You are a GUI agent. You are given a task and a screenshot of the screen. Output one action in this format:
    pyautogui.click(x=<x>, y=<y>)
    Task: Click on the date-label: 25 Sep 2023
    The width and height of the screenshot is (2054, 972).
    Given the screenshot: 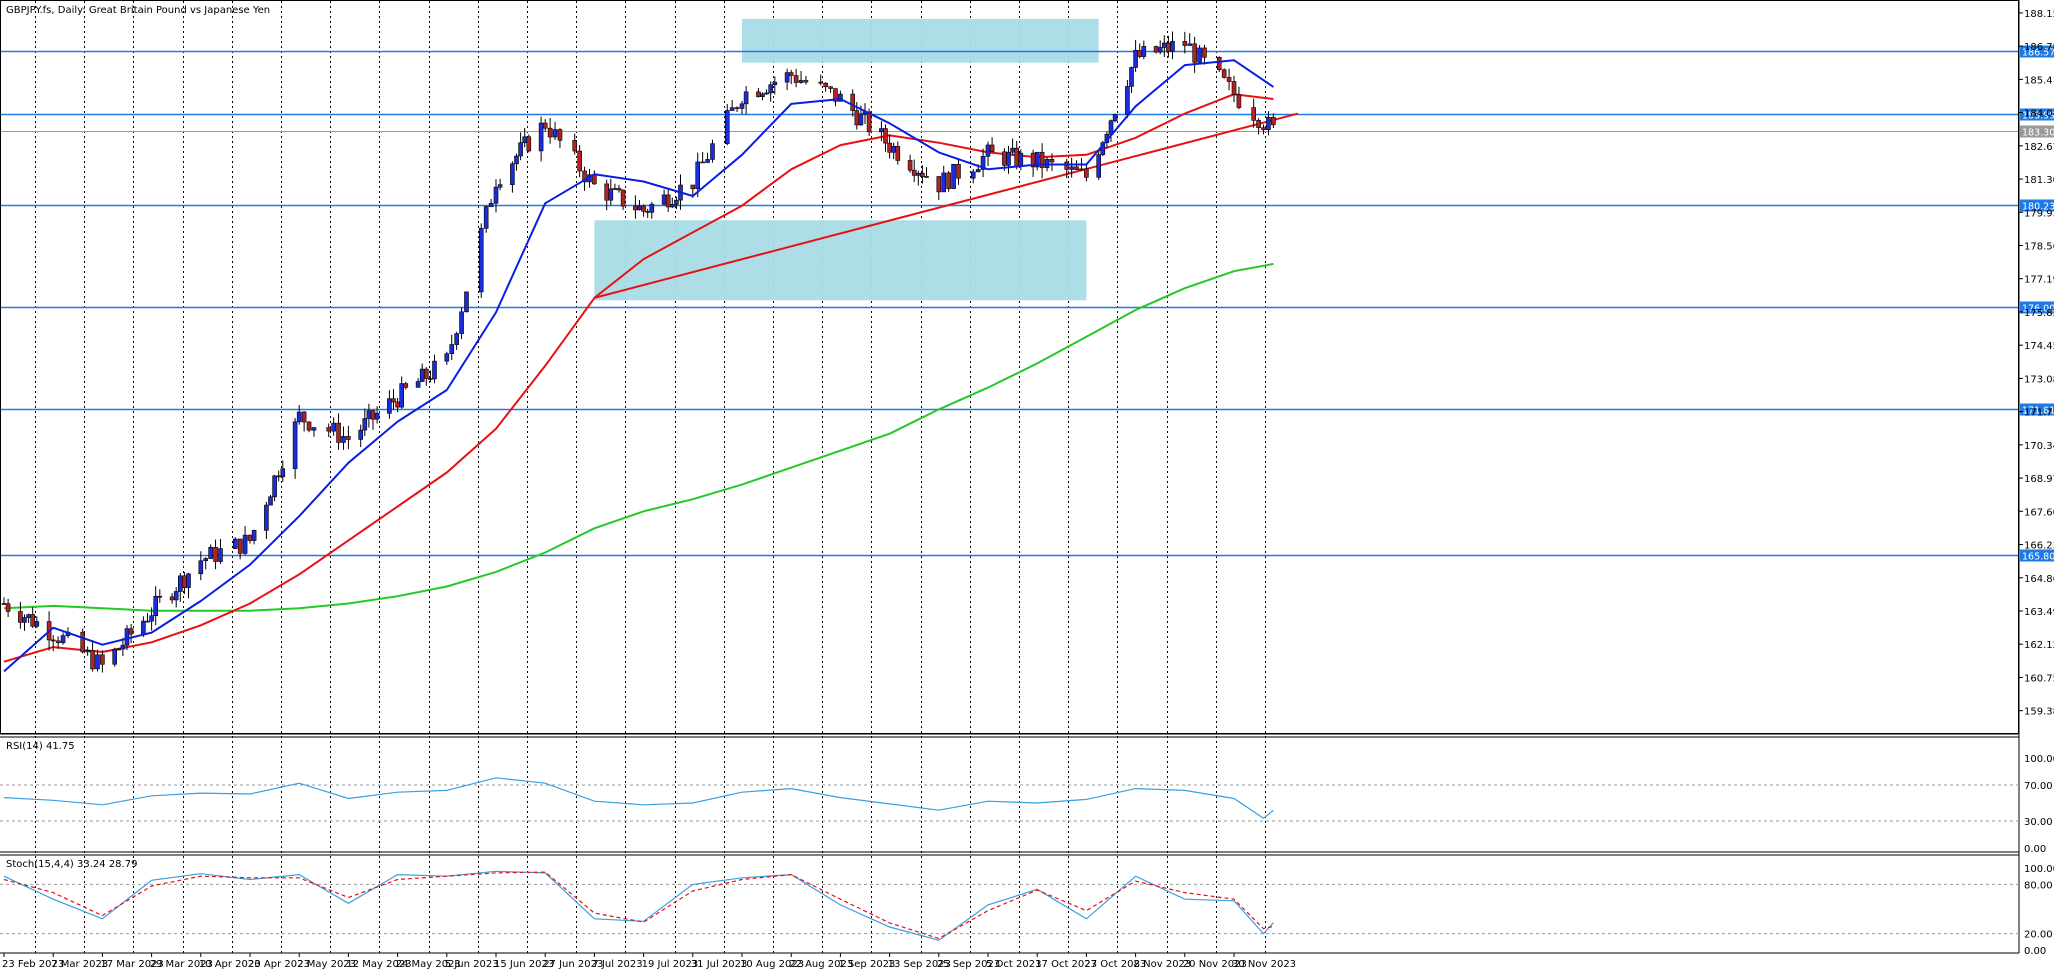 What is the action you would take?
    pyautogui.click(x=968, y=964)
    